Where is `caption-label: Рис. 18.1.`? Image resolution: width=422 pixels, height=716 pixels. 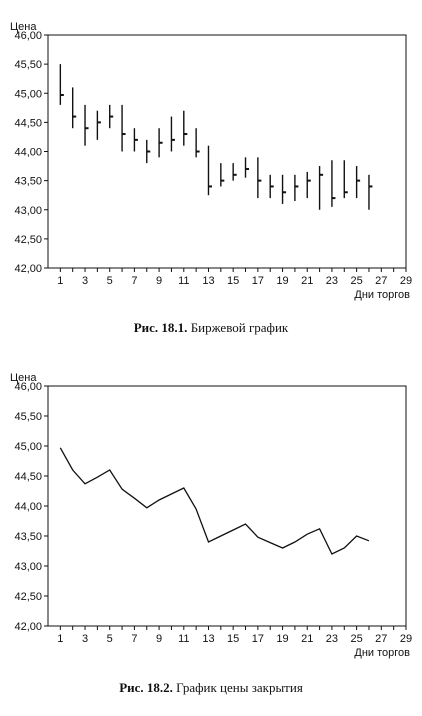
caption-label: Рис. 18.1. is located at coordinates (160, 327).